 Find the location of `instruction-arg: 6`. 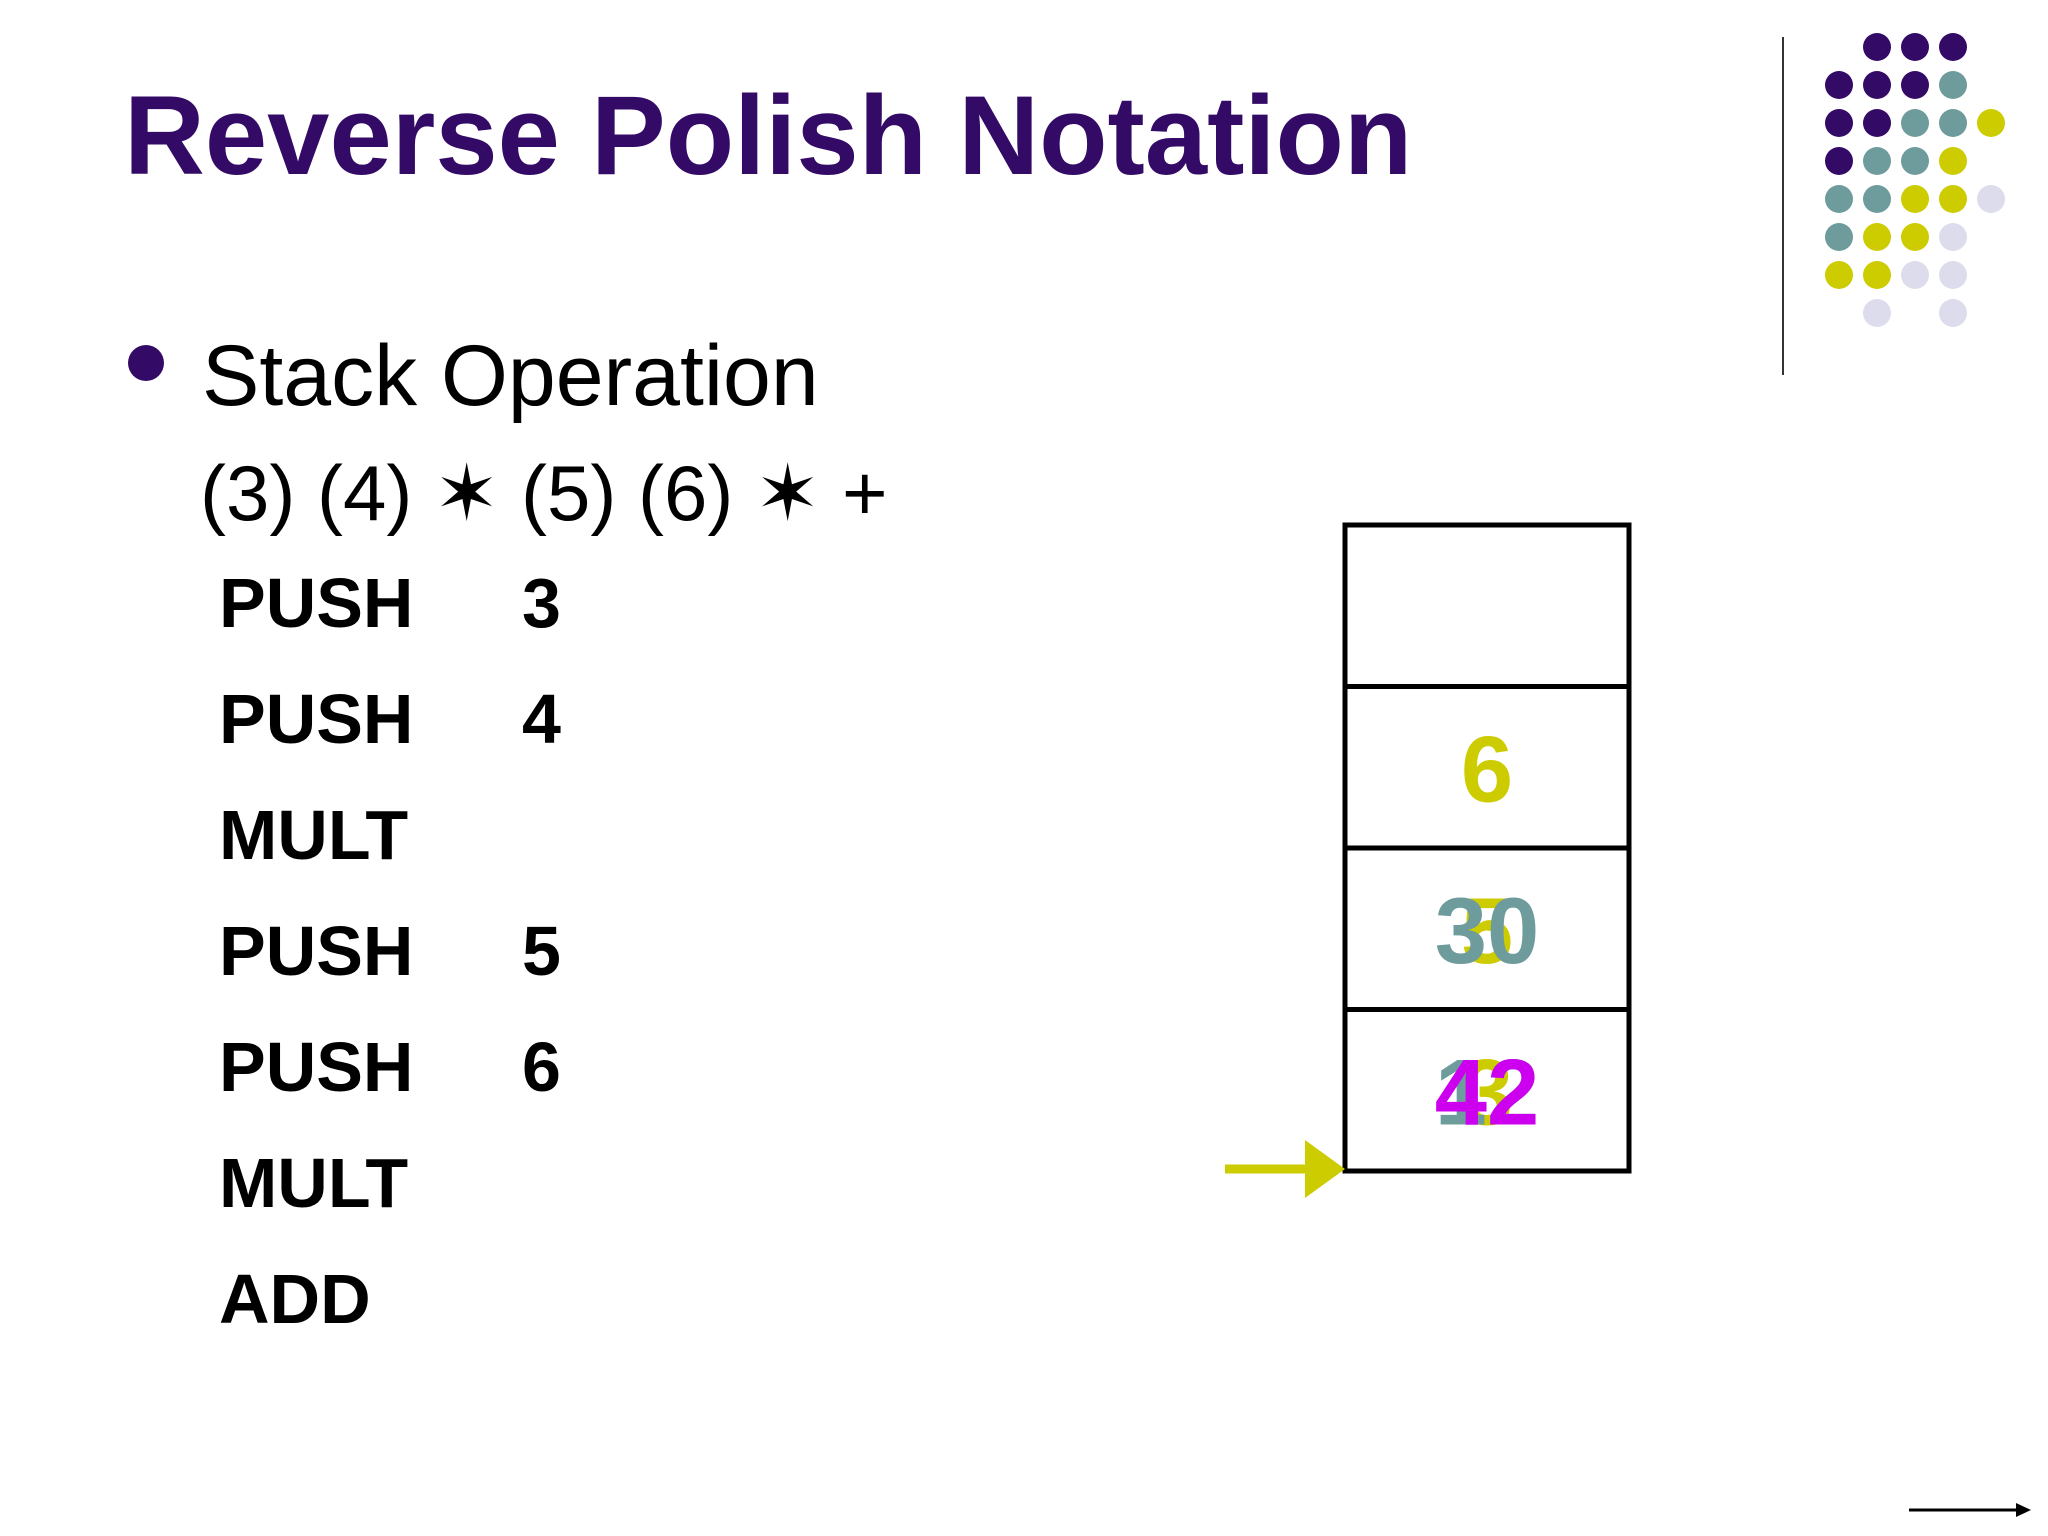

instruction-arg: 6 is located at coordinates (541, 1067).